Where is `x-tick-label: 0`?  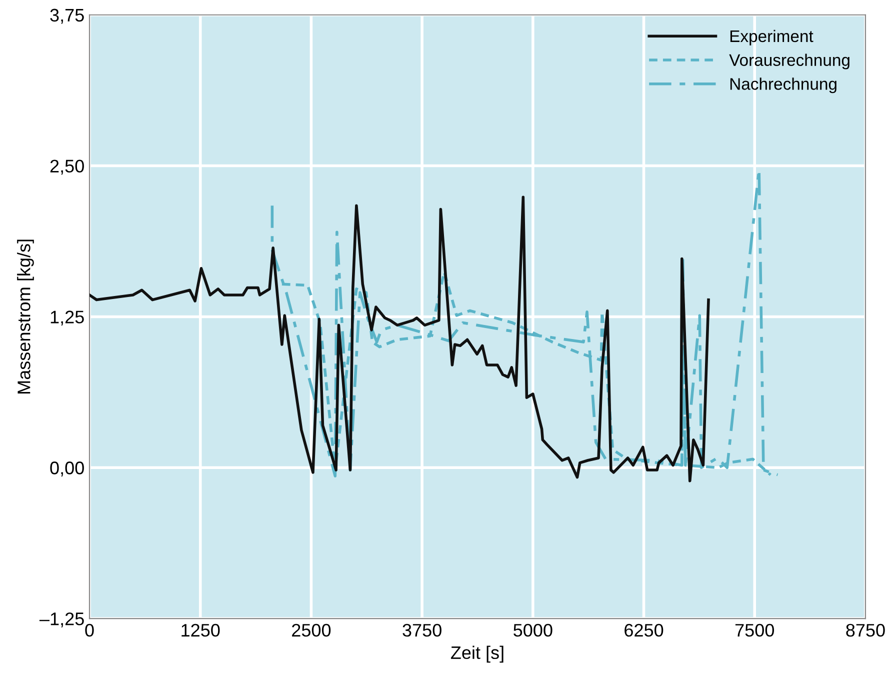
x-tick-label: 0 is located at coordinates (89, 630).